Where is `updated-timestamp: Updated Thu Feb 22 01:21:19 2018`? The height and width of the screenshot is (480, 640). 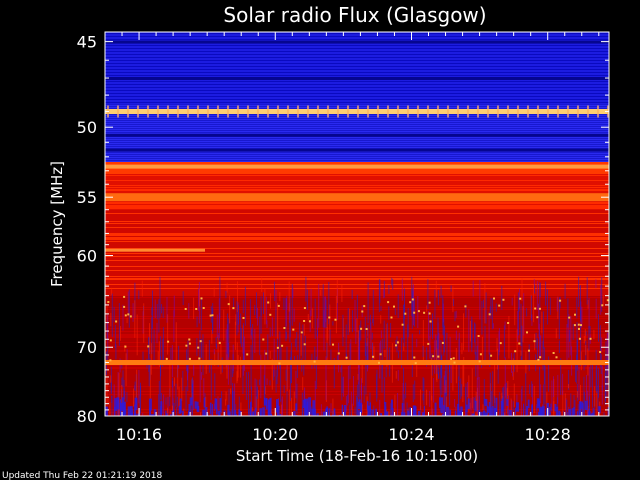
updated-timestamp: Updated Thu Feb 22 01:21:19 2018 is located at coordinates (82, 475).